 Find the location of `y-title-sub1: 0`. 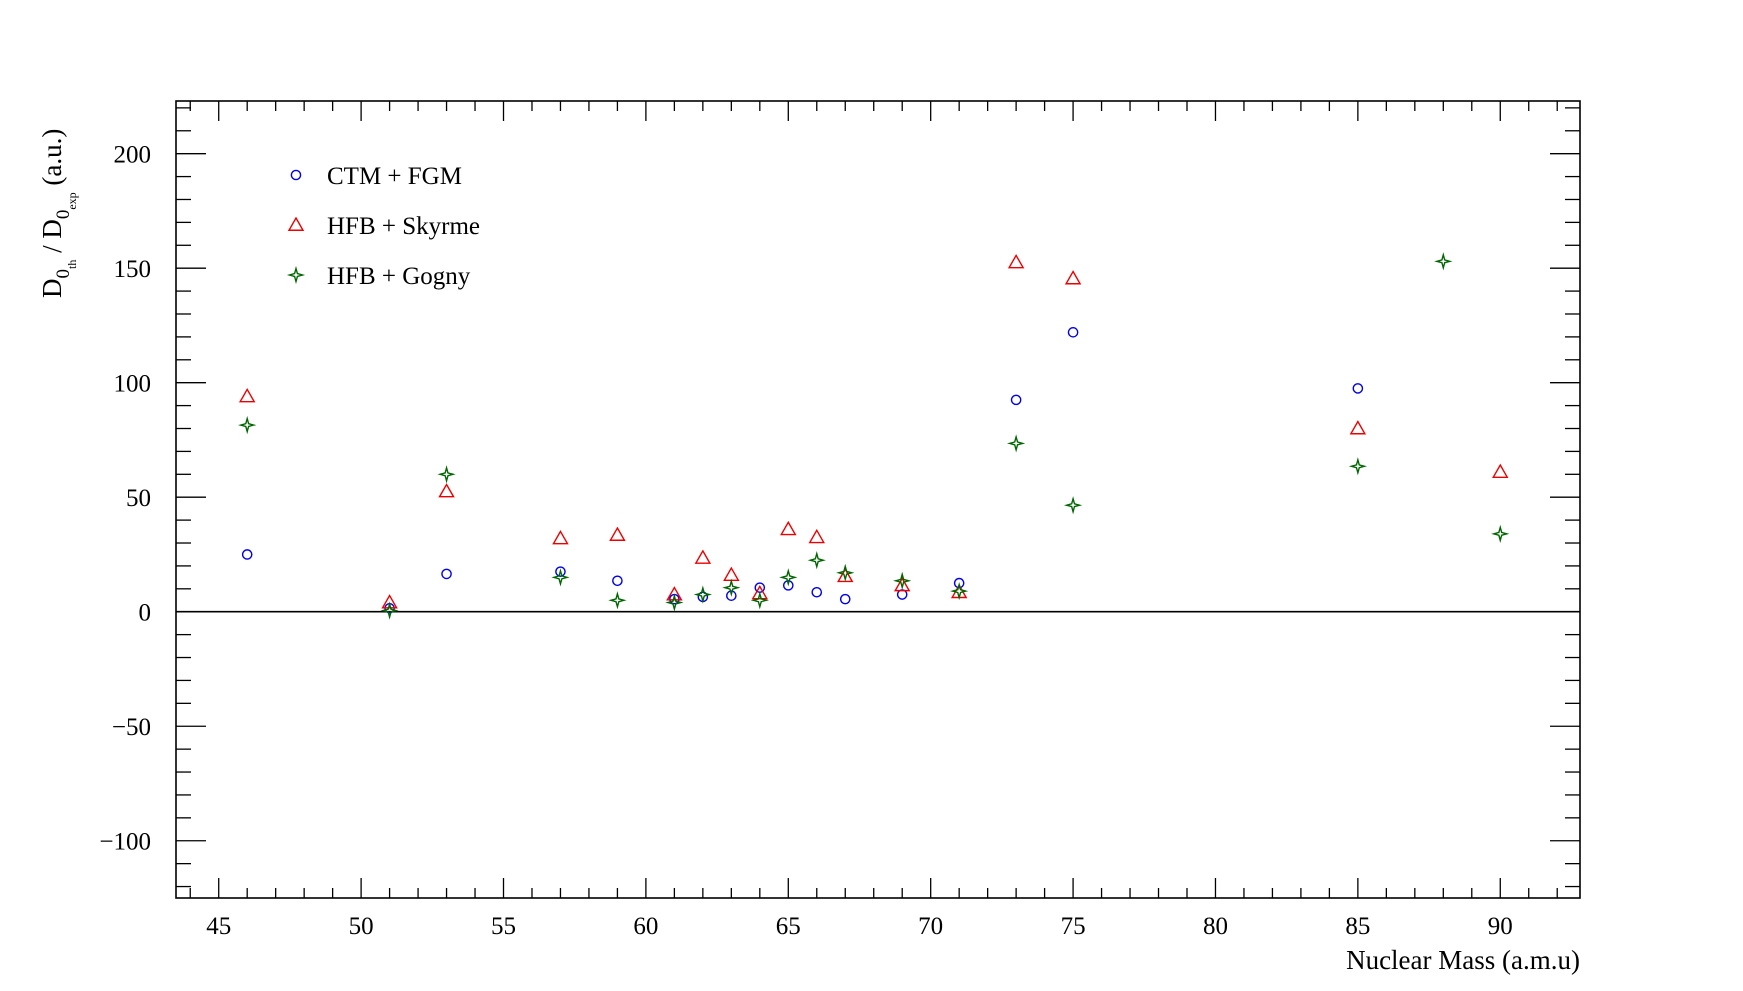

y-title-sub1: 0 is located at coordinates (63, 274).